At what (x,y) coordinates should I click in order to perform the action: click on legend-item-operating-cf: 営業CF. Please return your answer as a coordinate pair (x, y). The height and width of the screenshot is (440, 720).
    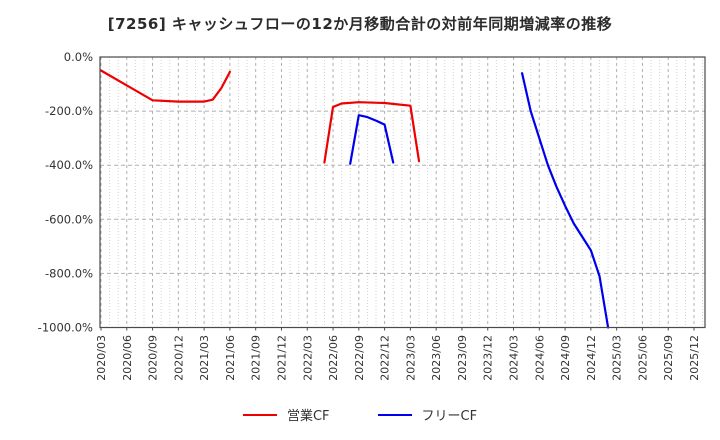
    Looking at the image, I should click on (286, 414).